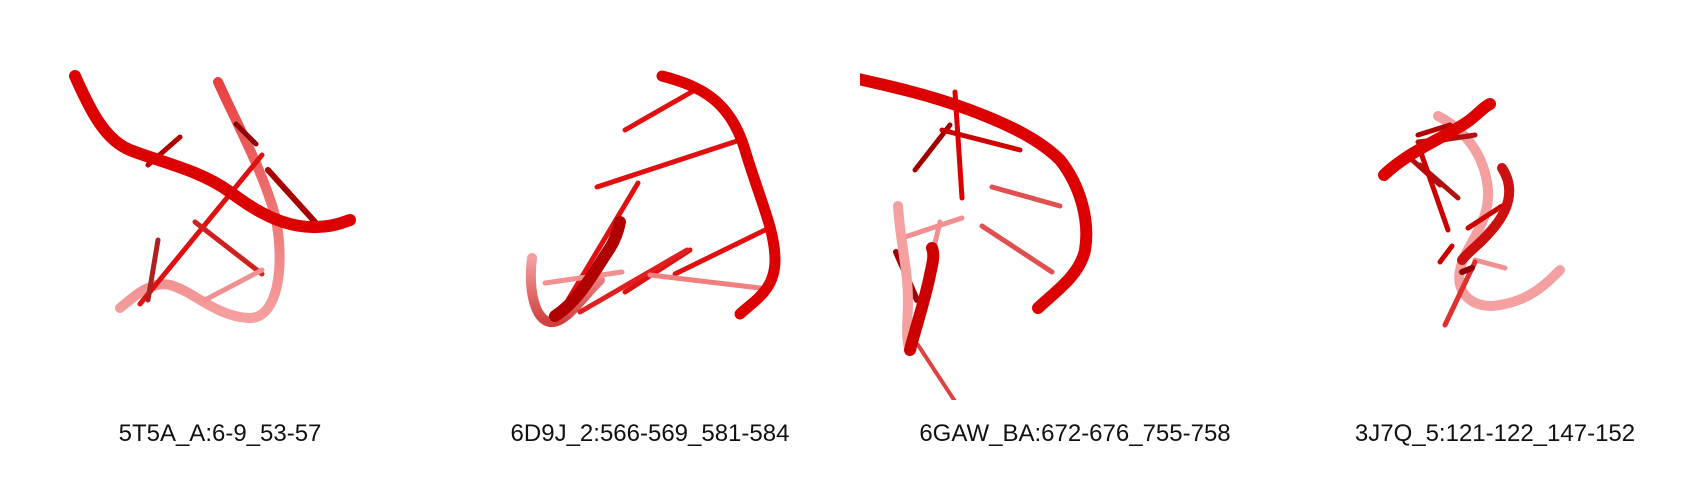 The width and height of the screenshot is (1700, 480). What do you see at coordinates (220, 433) in the screenshot?
I see `structure-label-1: 5T5A_A:6-9_53-57` at bounding box center [220, 433].